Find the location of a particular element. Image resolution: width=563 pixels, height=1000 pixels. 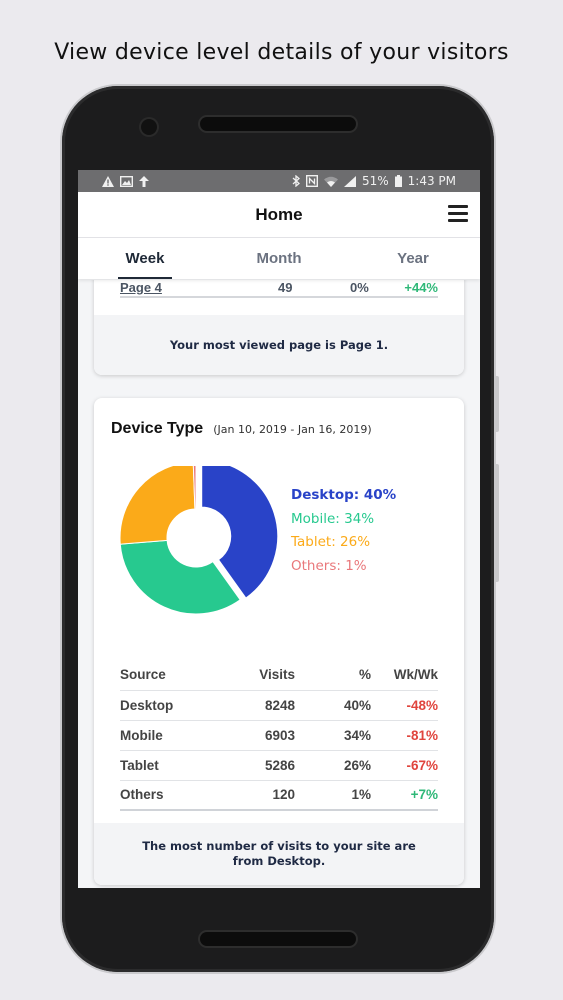

warning-icon is located at coordinates (108, 181).